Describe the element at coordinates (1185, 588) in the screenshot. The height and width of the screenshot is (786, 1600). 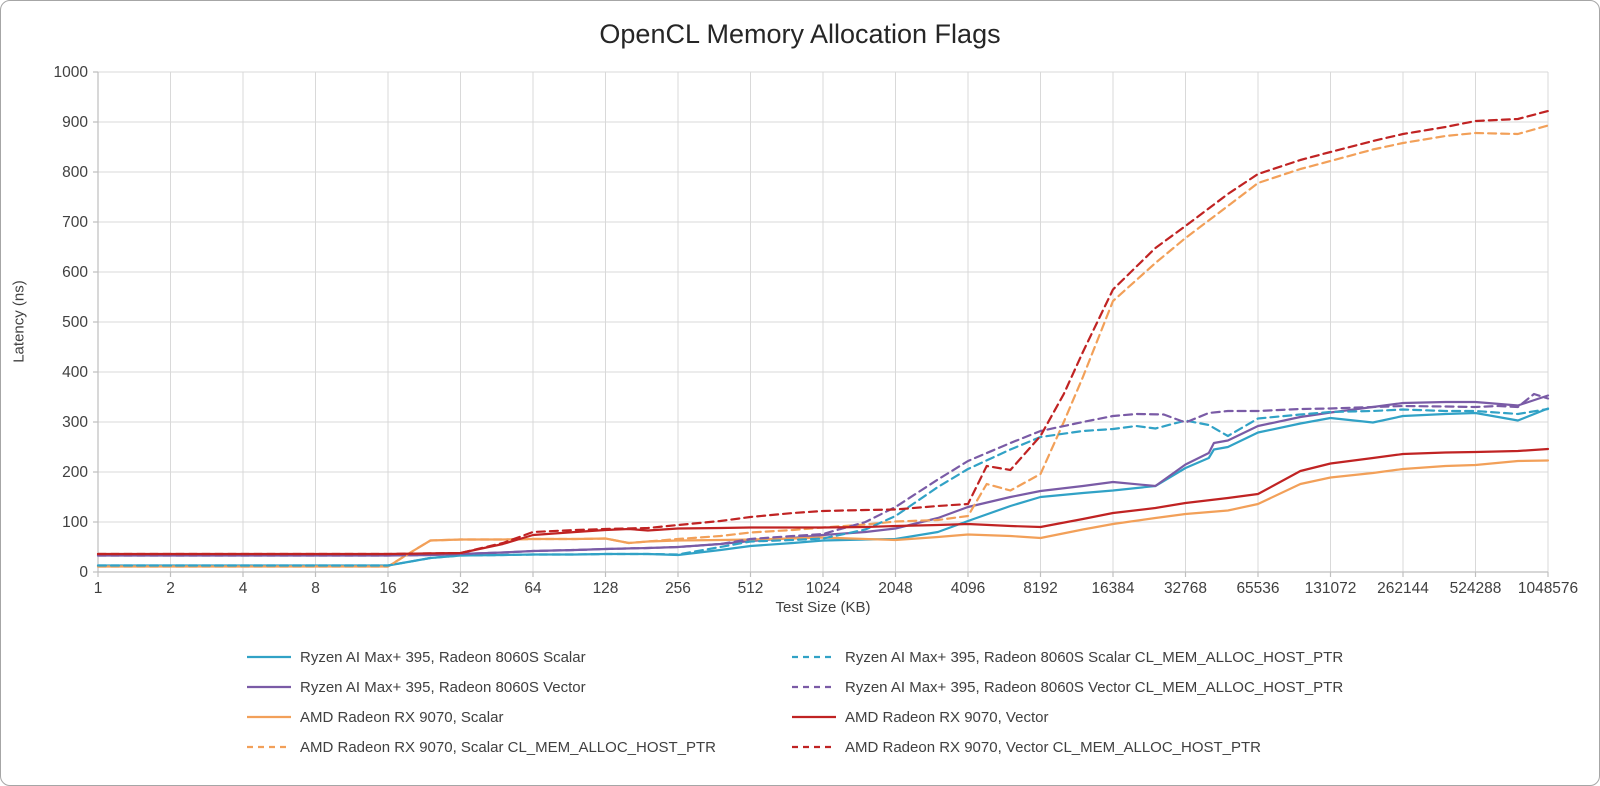
I see `x-tick-label: 32768` at that location.